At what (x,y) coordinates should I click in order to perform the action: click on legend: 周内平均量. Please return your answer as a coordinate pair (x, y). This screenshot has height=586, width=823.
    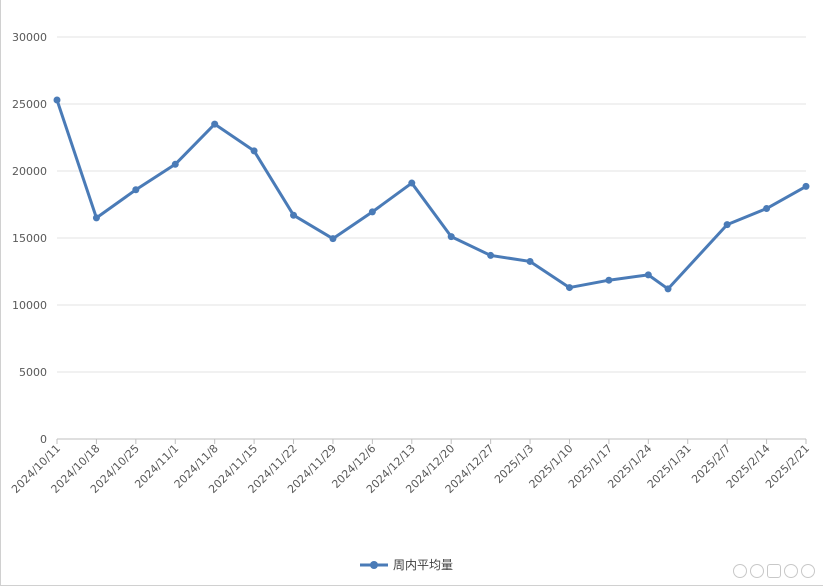
    Looking at the image, I should click on (406, 565).